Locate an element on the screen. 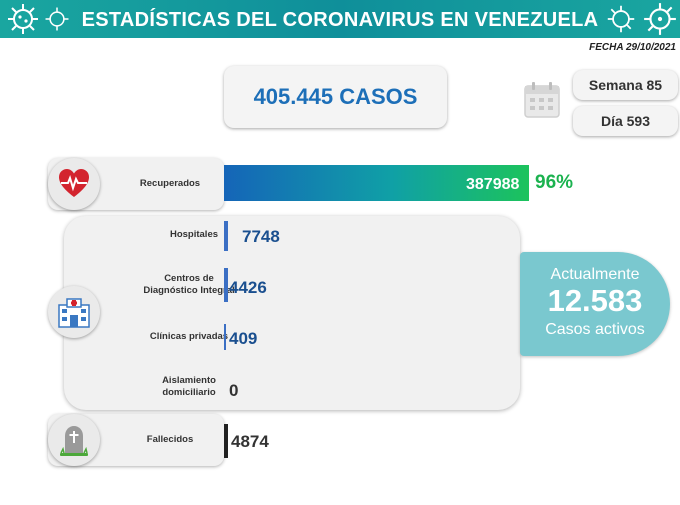  deceased-icon-circle is located at coordinates (74, 440).